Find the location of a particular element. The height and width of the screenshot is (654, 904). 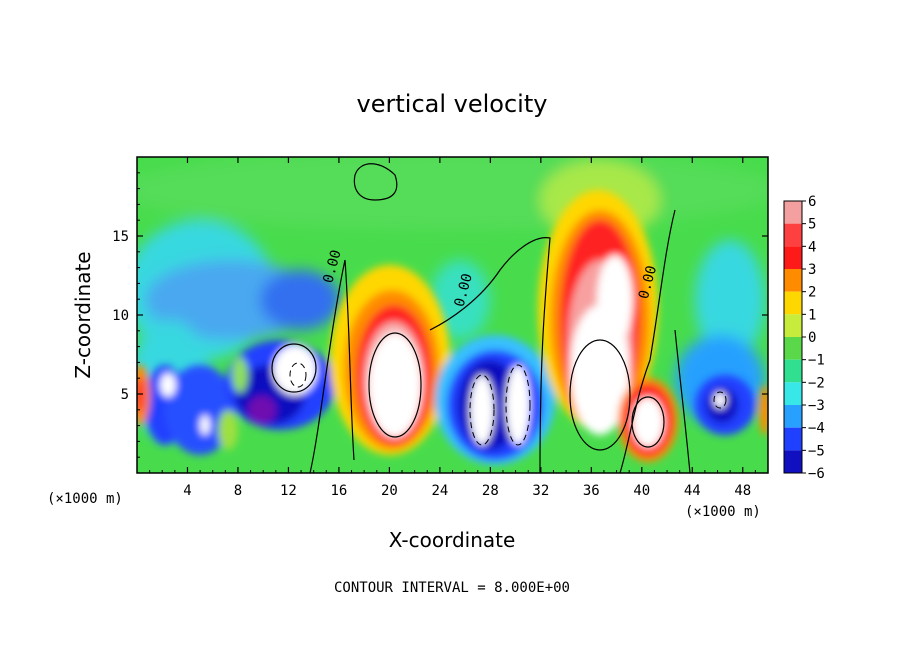

contour-interval-text: CONTOUR INTERVAL = 8.000E+00 is located at coordinates (452, 588).